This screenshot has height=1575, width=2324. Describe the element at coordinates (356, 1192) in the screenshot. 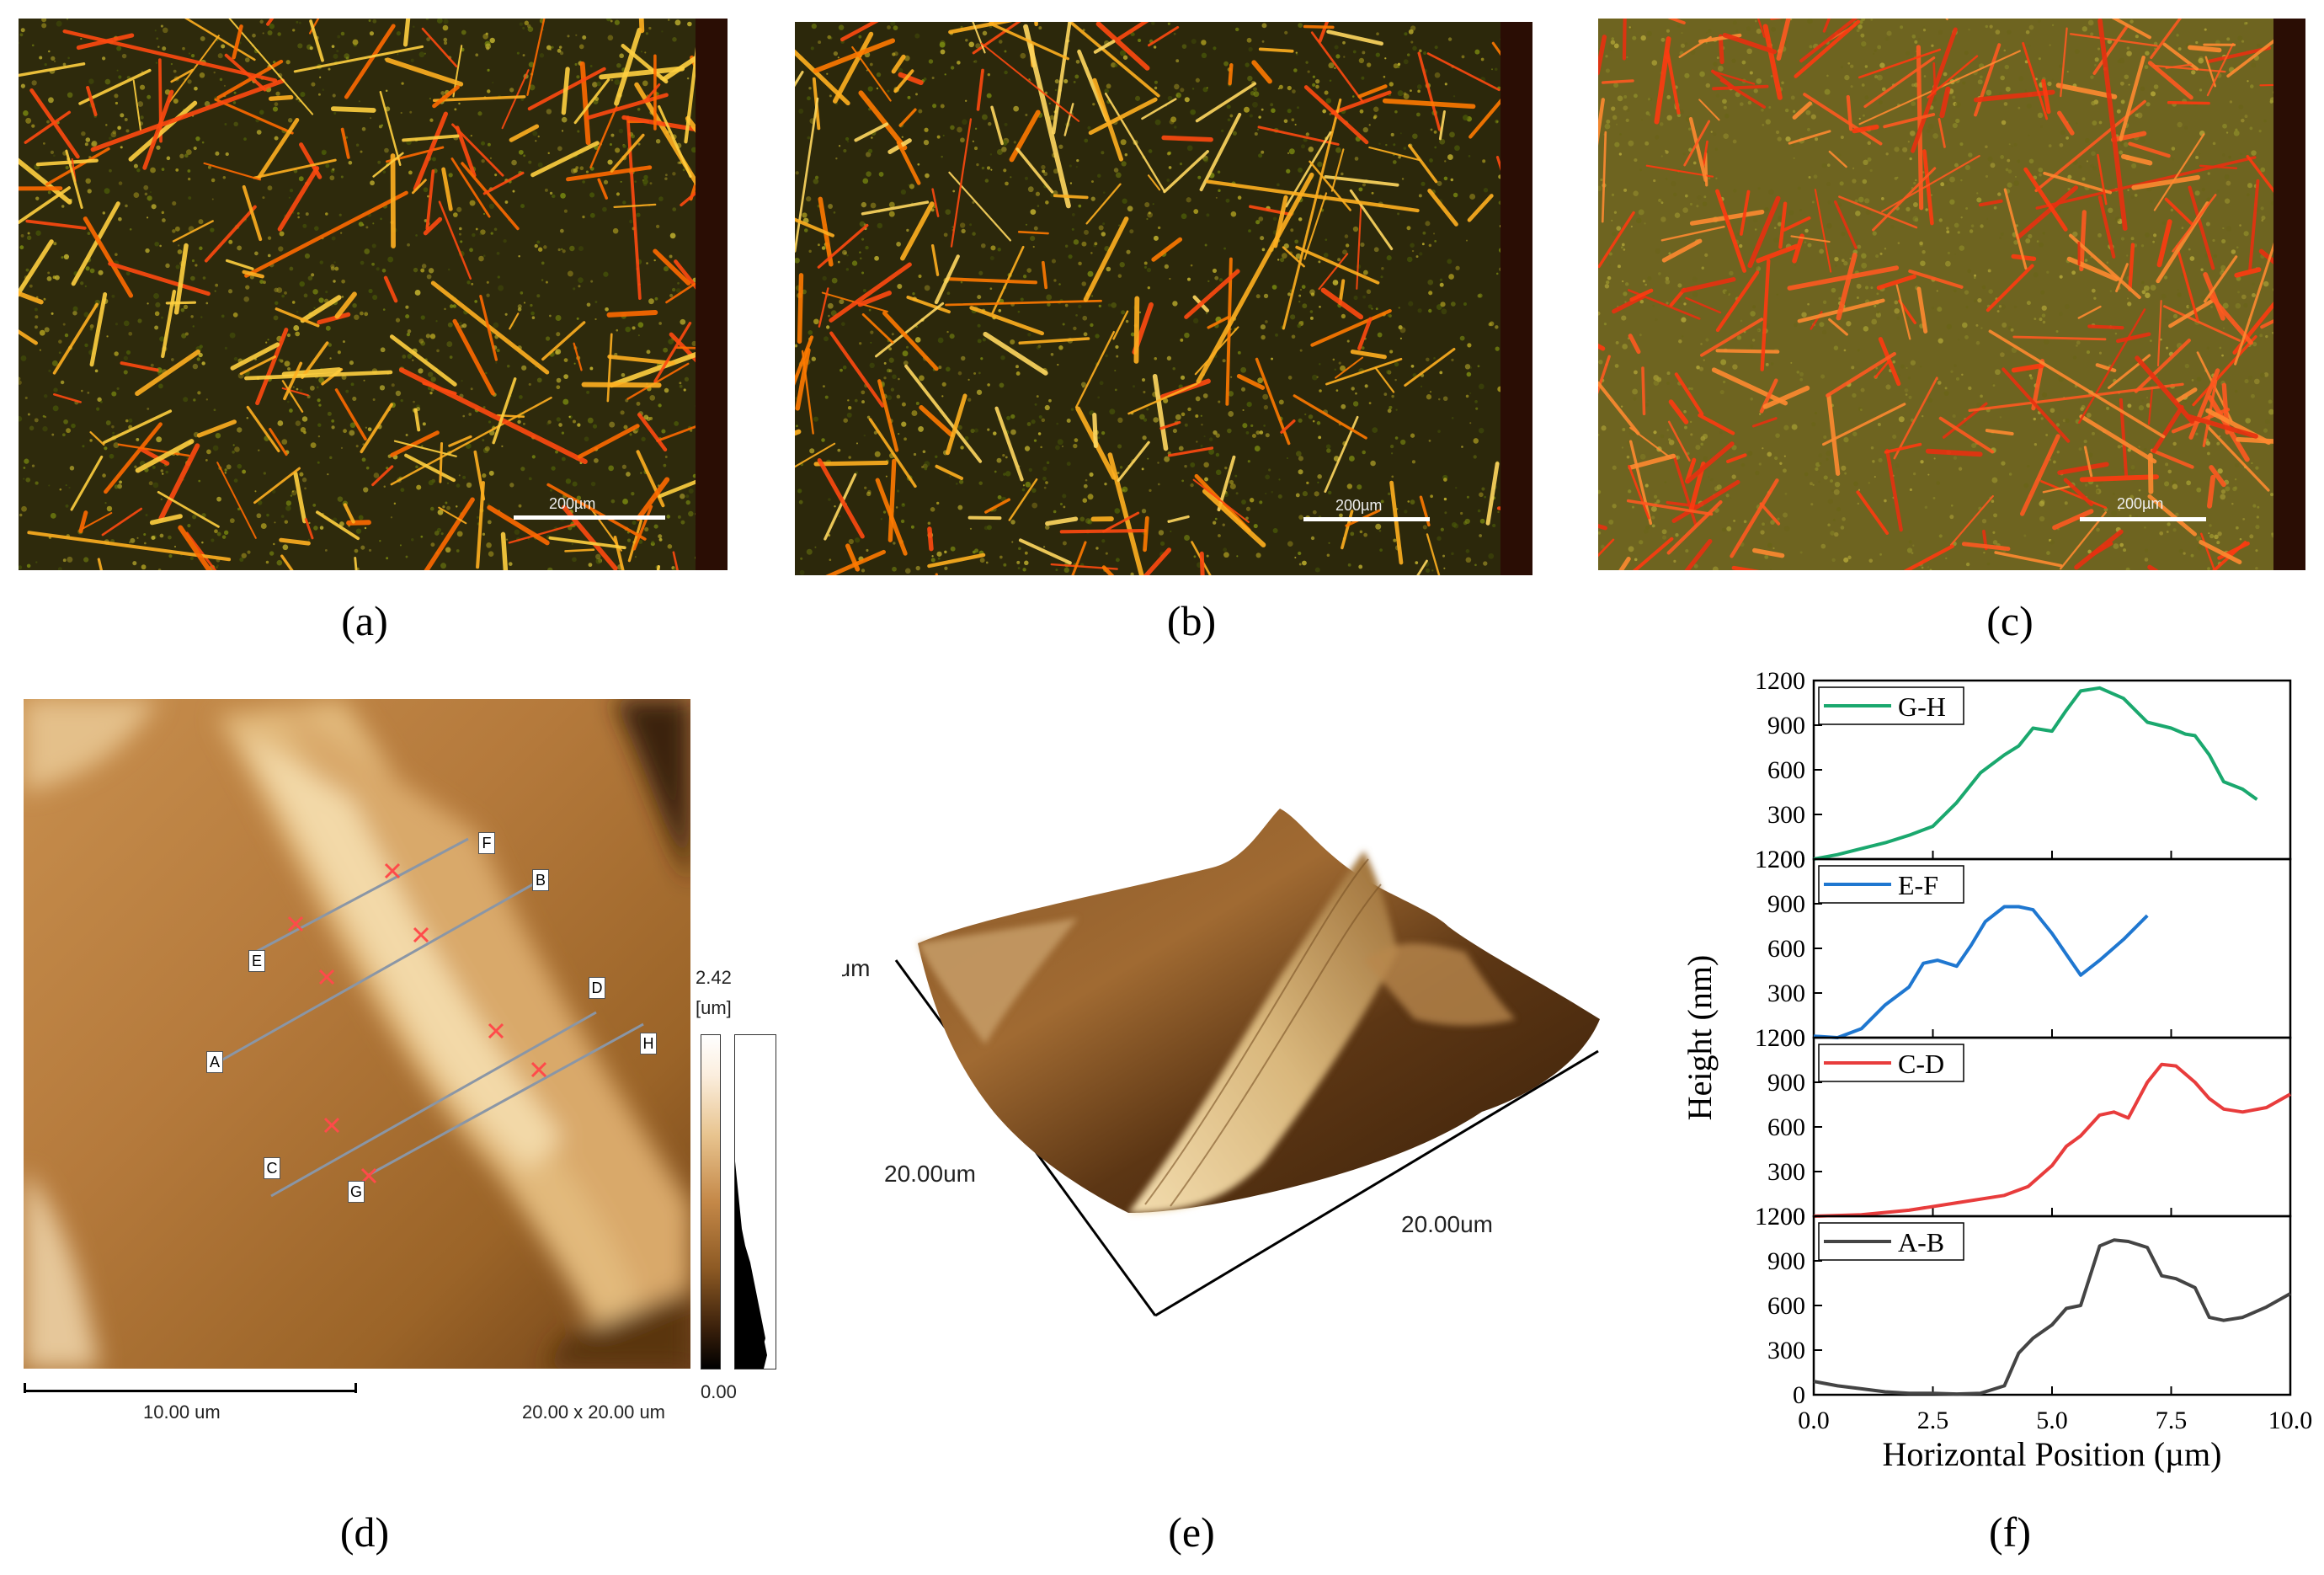

I see `point-label-g: G` at that location.